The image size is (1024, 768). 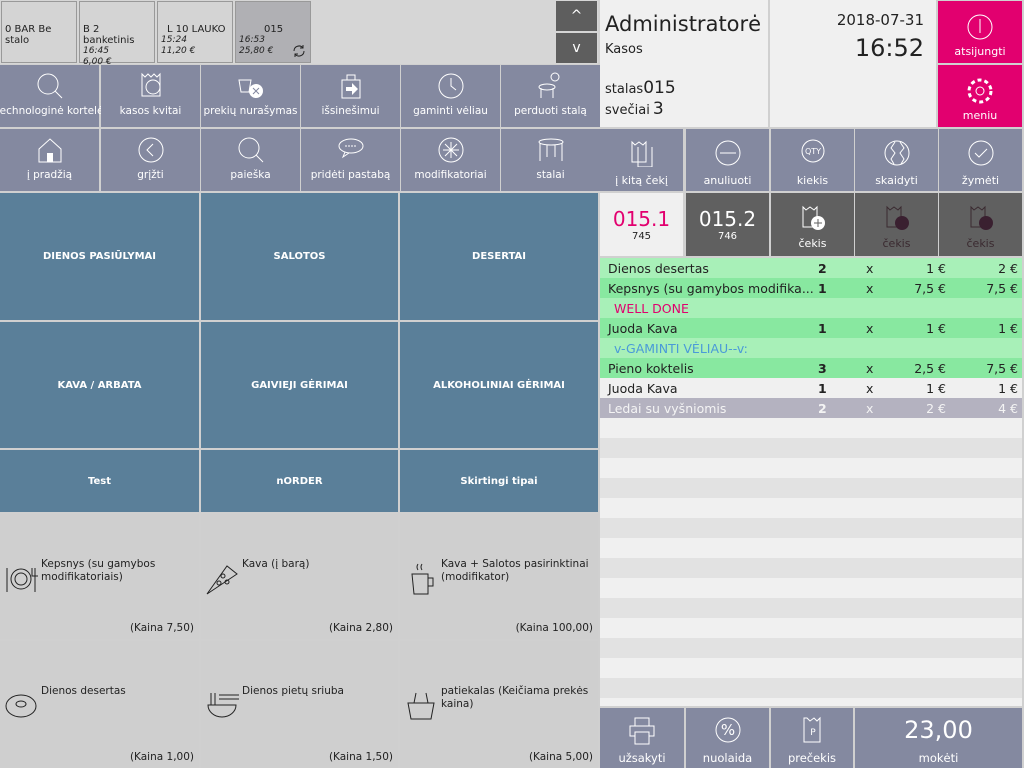 I want to click on discount-button: % nuolaida, so click(x=727, y=738).